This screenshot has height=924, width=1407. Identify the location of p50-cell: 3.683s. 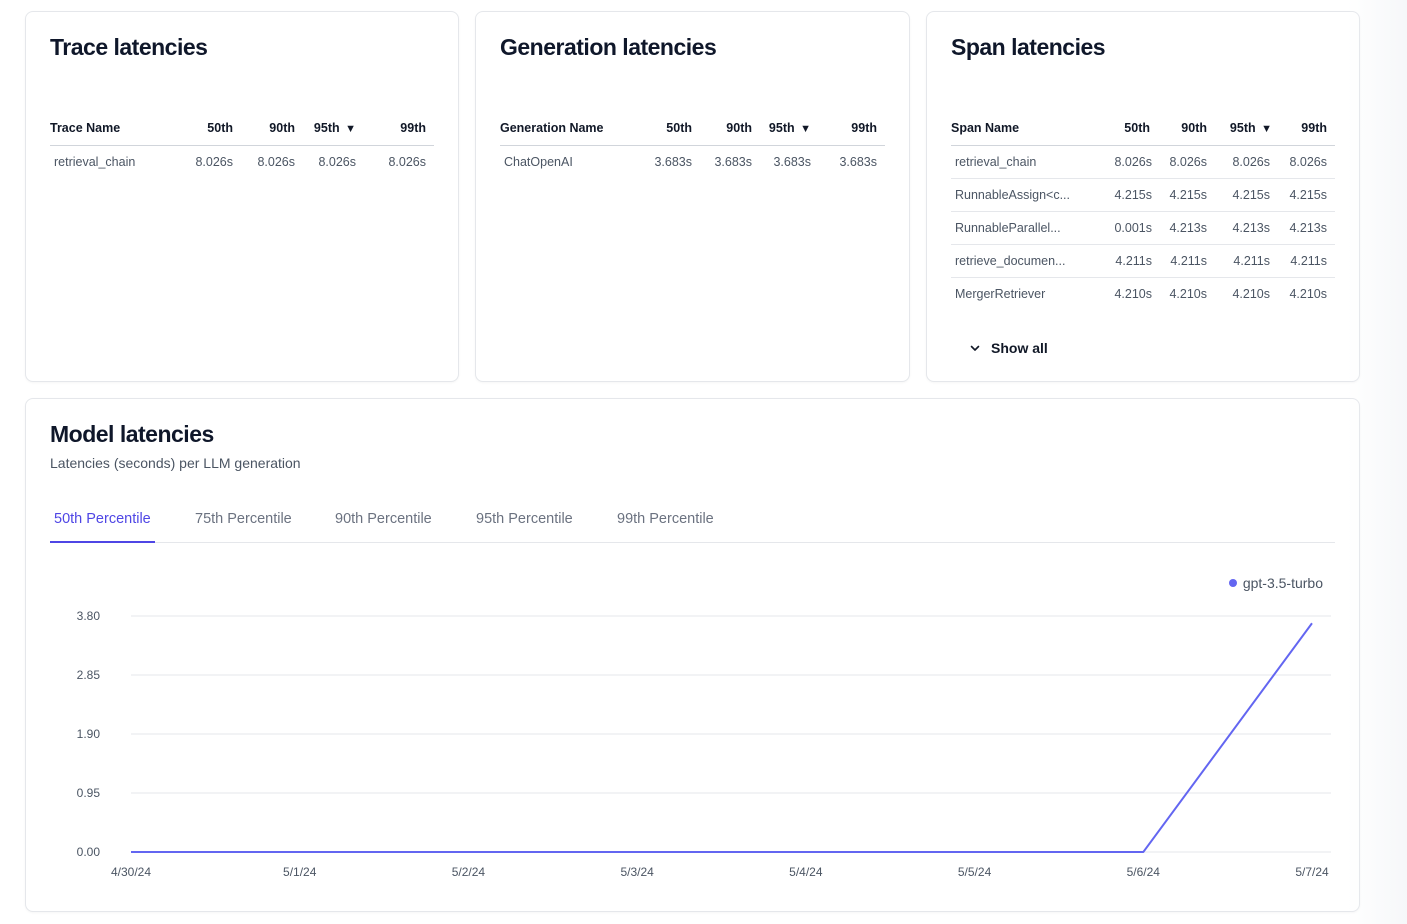
(673, 161).